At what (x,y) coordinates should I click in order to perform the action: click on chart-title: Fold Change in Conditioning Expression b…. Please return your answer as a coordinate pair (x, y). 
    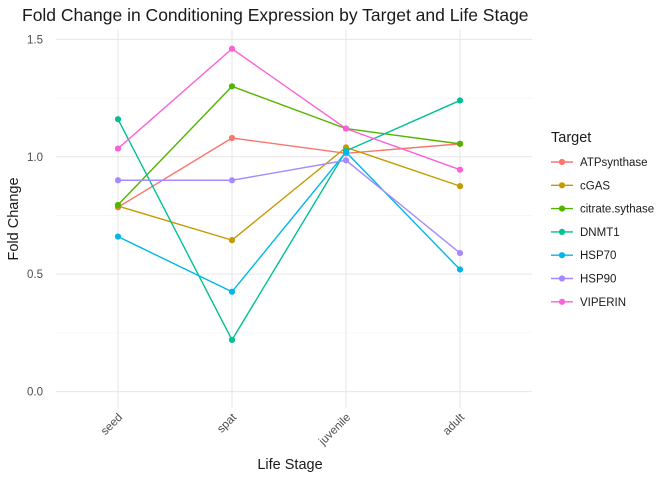
    Looking at the image, I should click on (275, 15).